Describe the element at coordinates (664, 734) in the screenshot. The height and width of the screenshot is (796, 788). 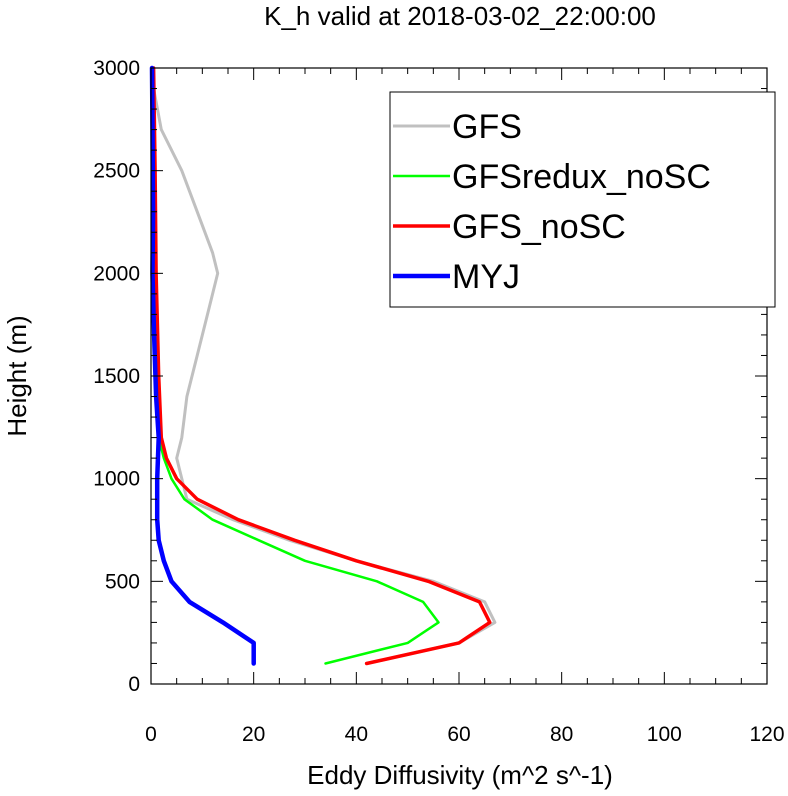
I see `x-tick-label: 100` at that location.